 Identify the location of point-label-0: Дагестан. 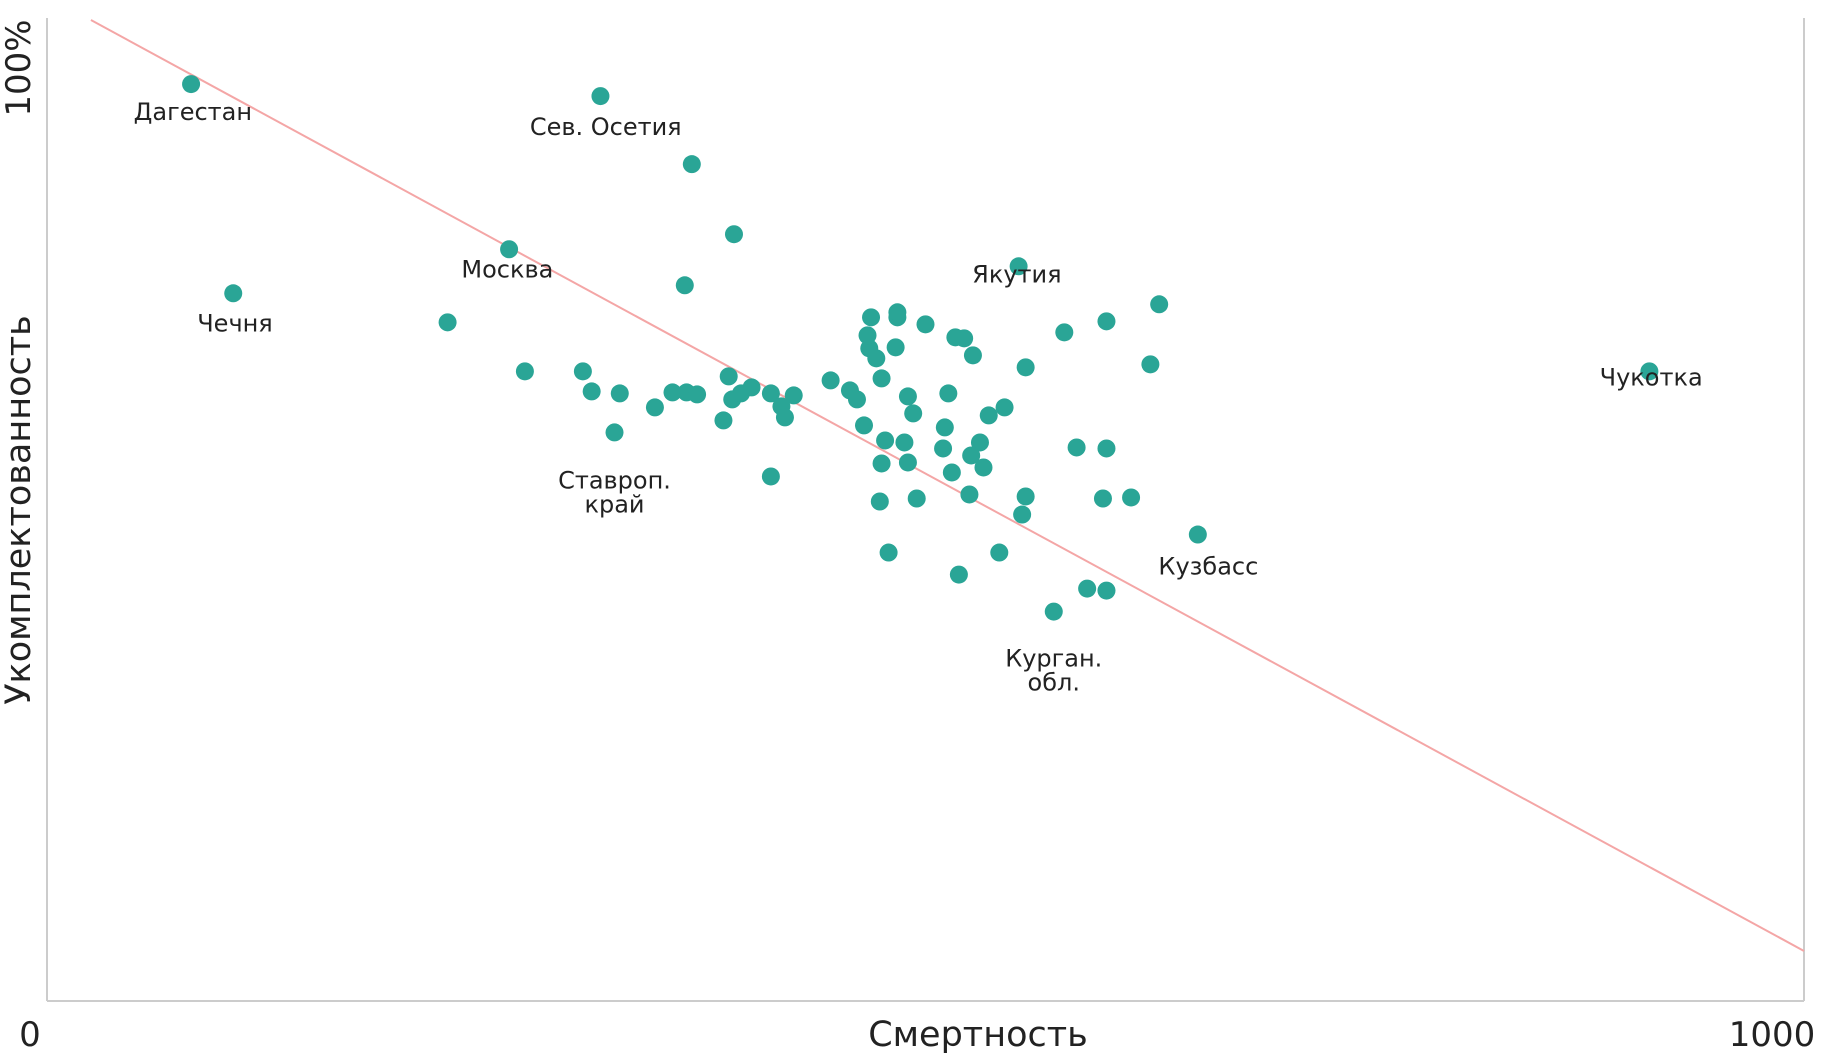
(193, 112).